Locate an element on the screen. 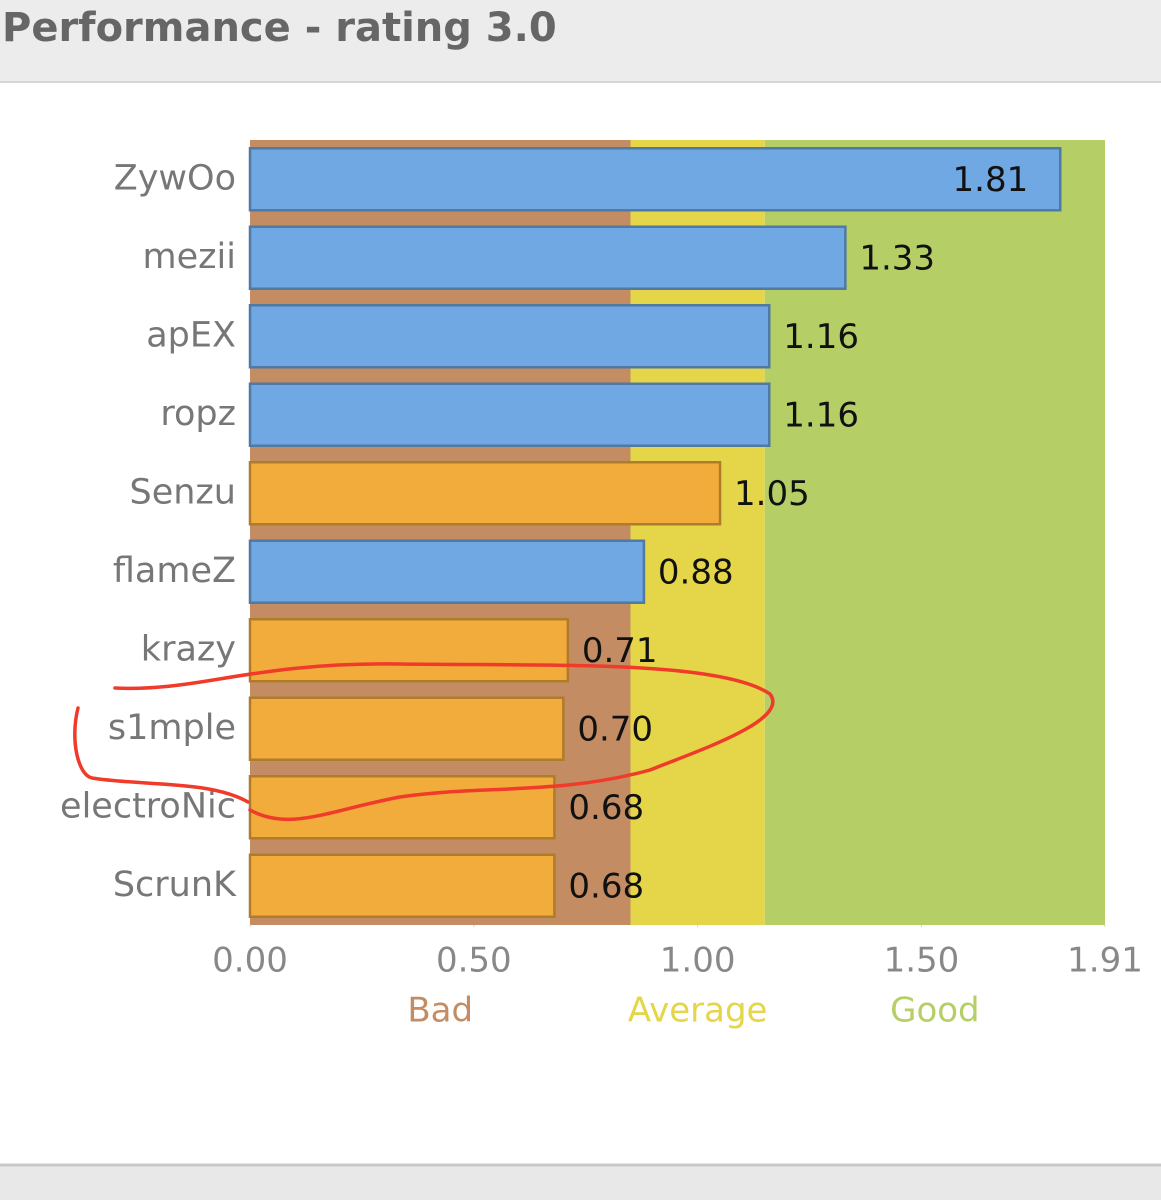 The height and width of the screenshot is (1200, 1161). band-label: Average is located at coordinates (698, 1011).